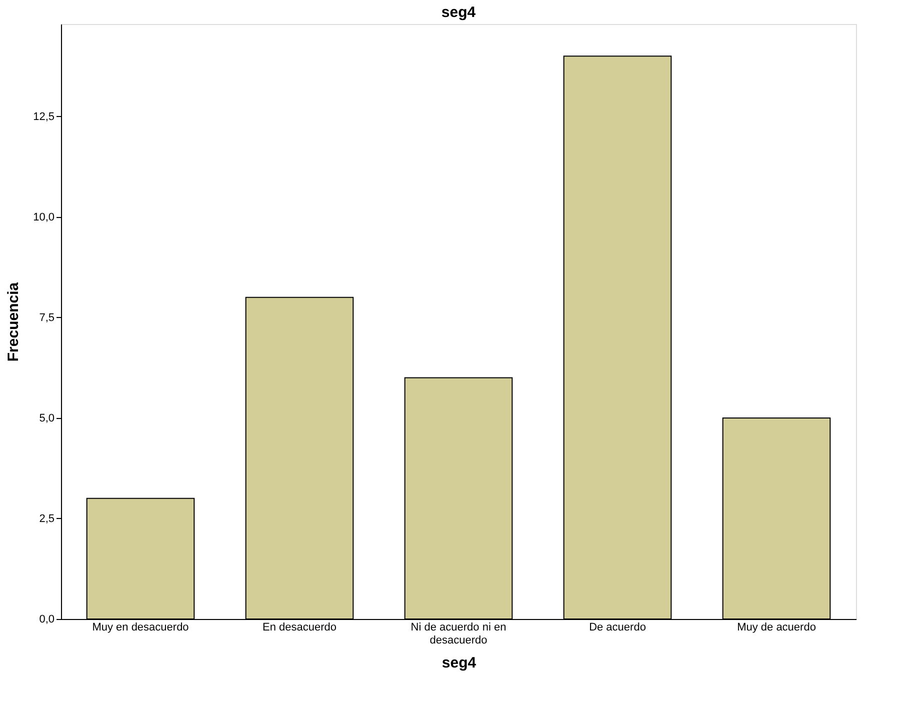 This screenshot has width=913, height=726. I want to click on x-tick-label: Ni de acuerdo ni en desacuerdo, so click(458, 634).